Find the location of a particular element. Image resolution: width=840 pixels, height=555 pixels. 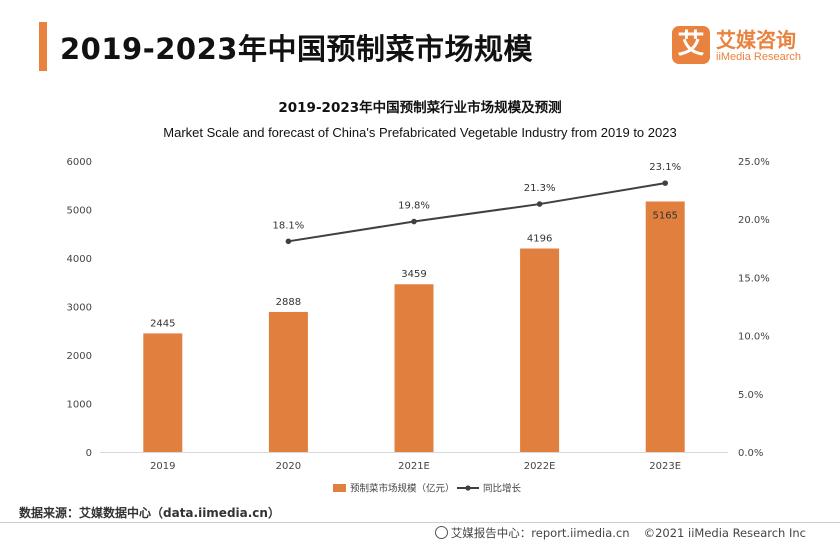

brand-logo: 艾 艾媒咨询 iiMedia Research is located at coordinates (747, 48).